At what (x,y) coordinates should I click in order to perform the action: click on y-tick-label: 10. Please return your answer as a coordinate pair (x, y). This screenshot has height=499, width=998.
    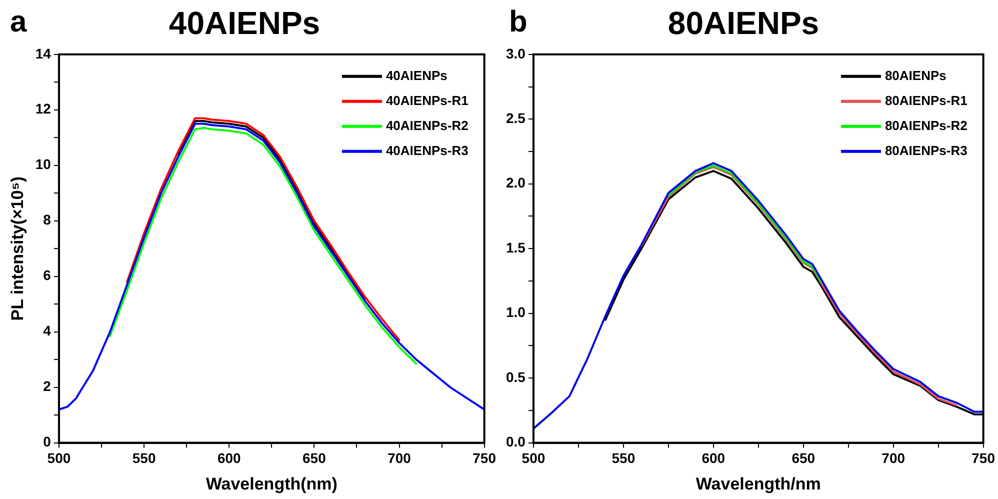
    Looking at the image, I should click on (43, 164).